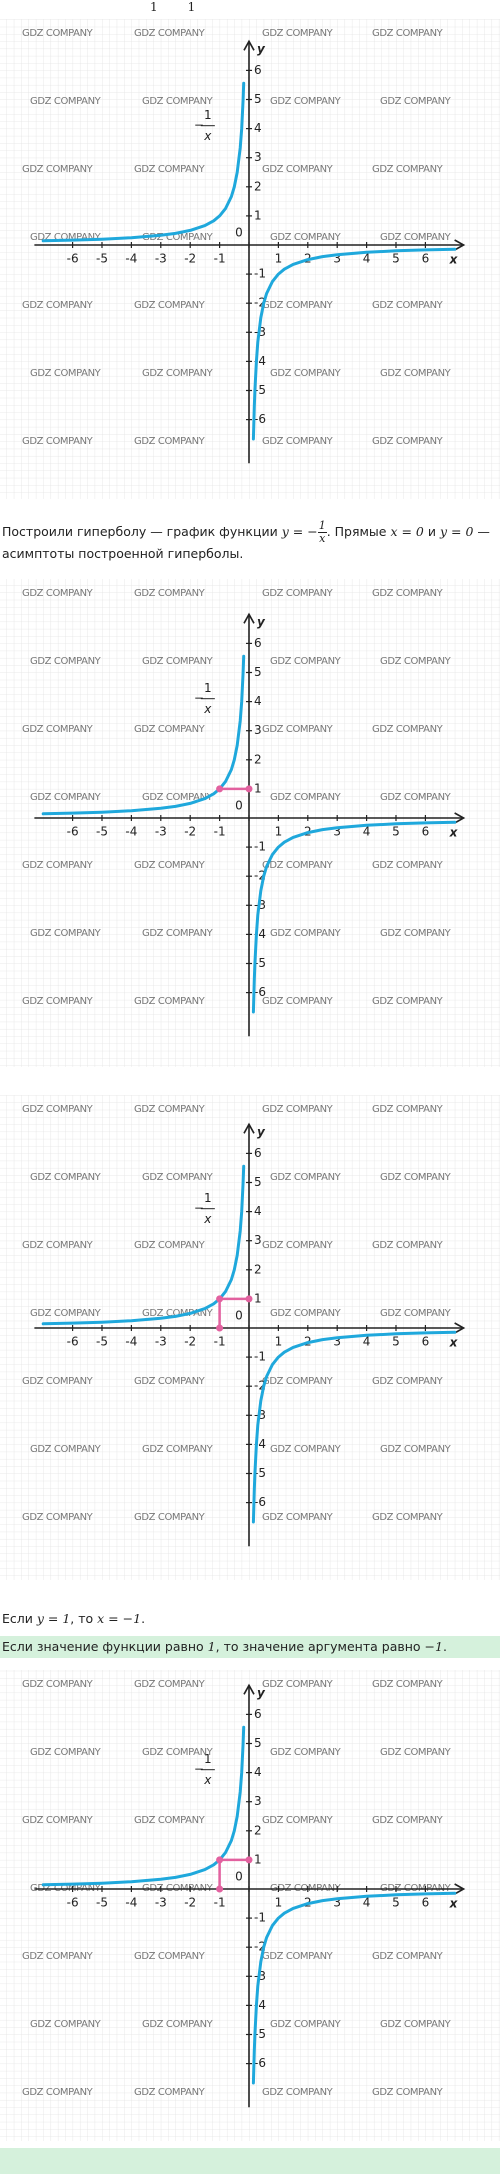 Image resolution: width=500 pixels, height=2174 pixels. I want to click on text: Построили гиперболу — график функции, so click(142, 531).